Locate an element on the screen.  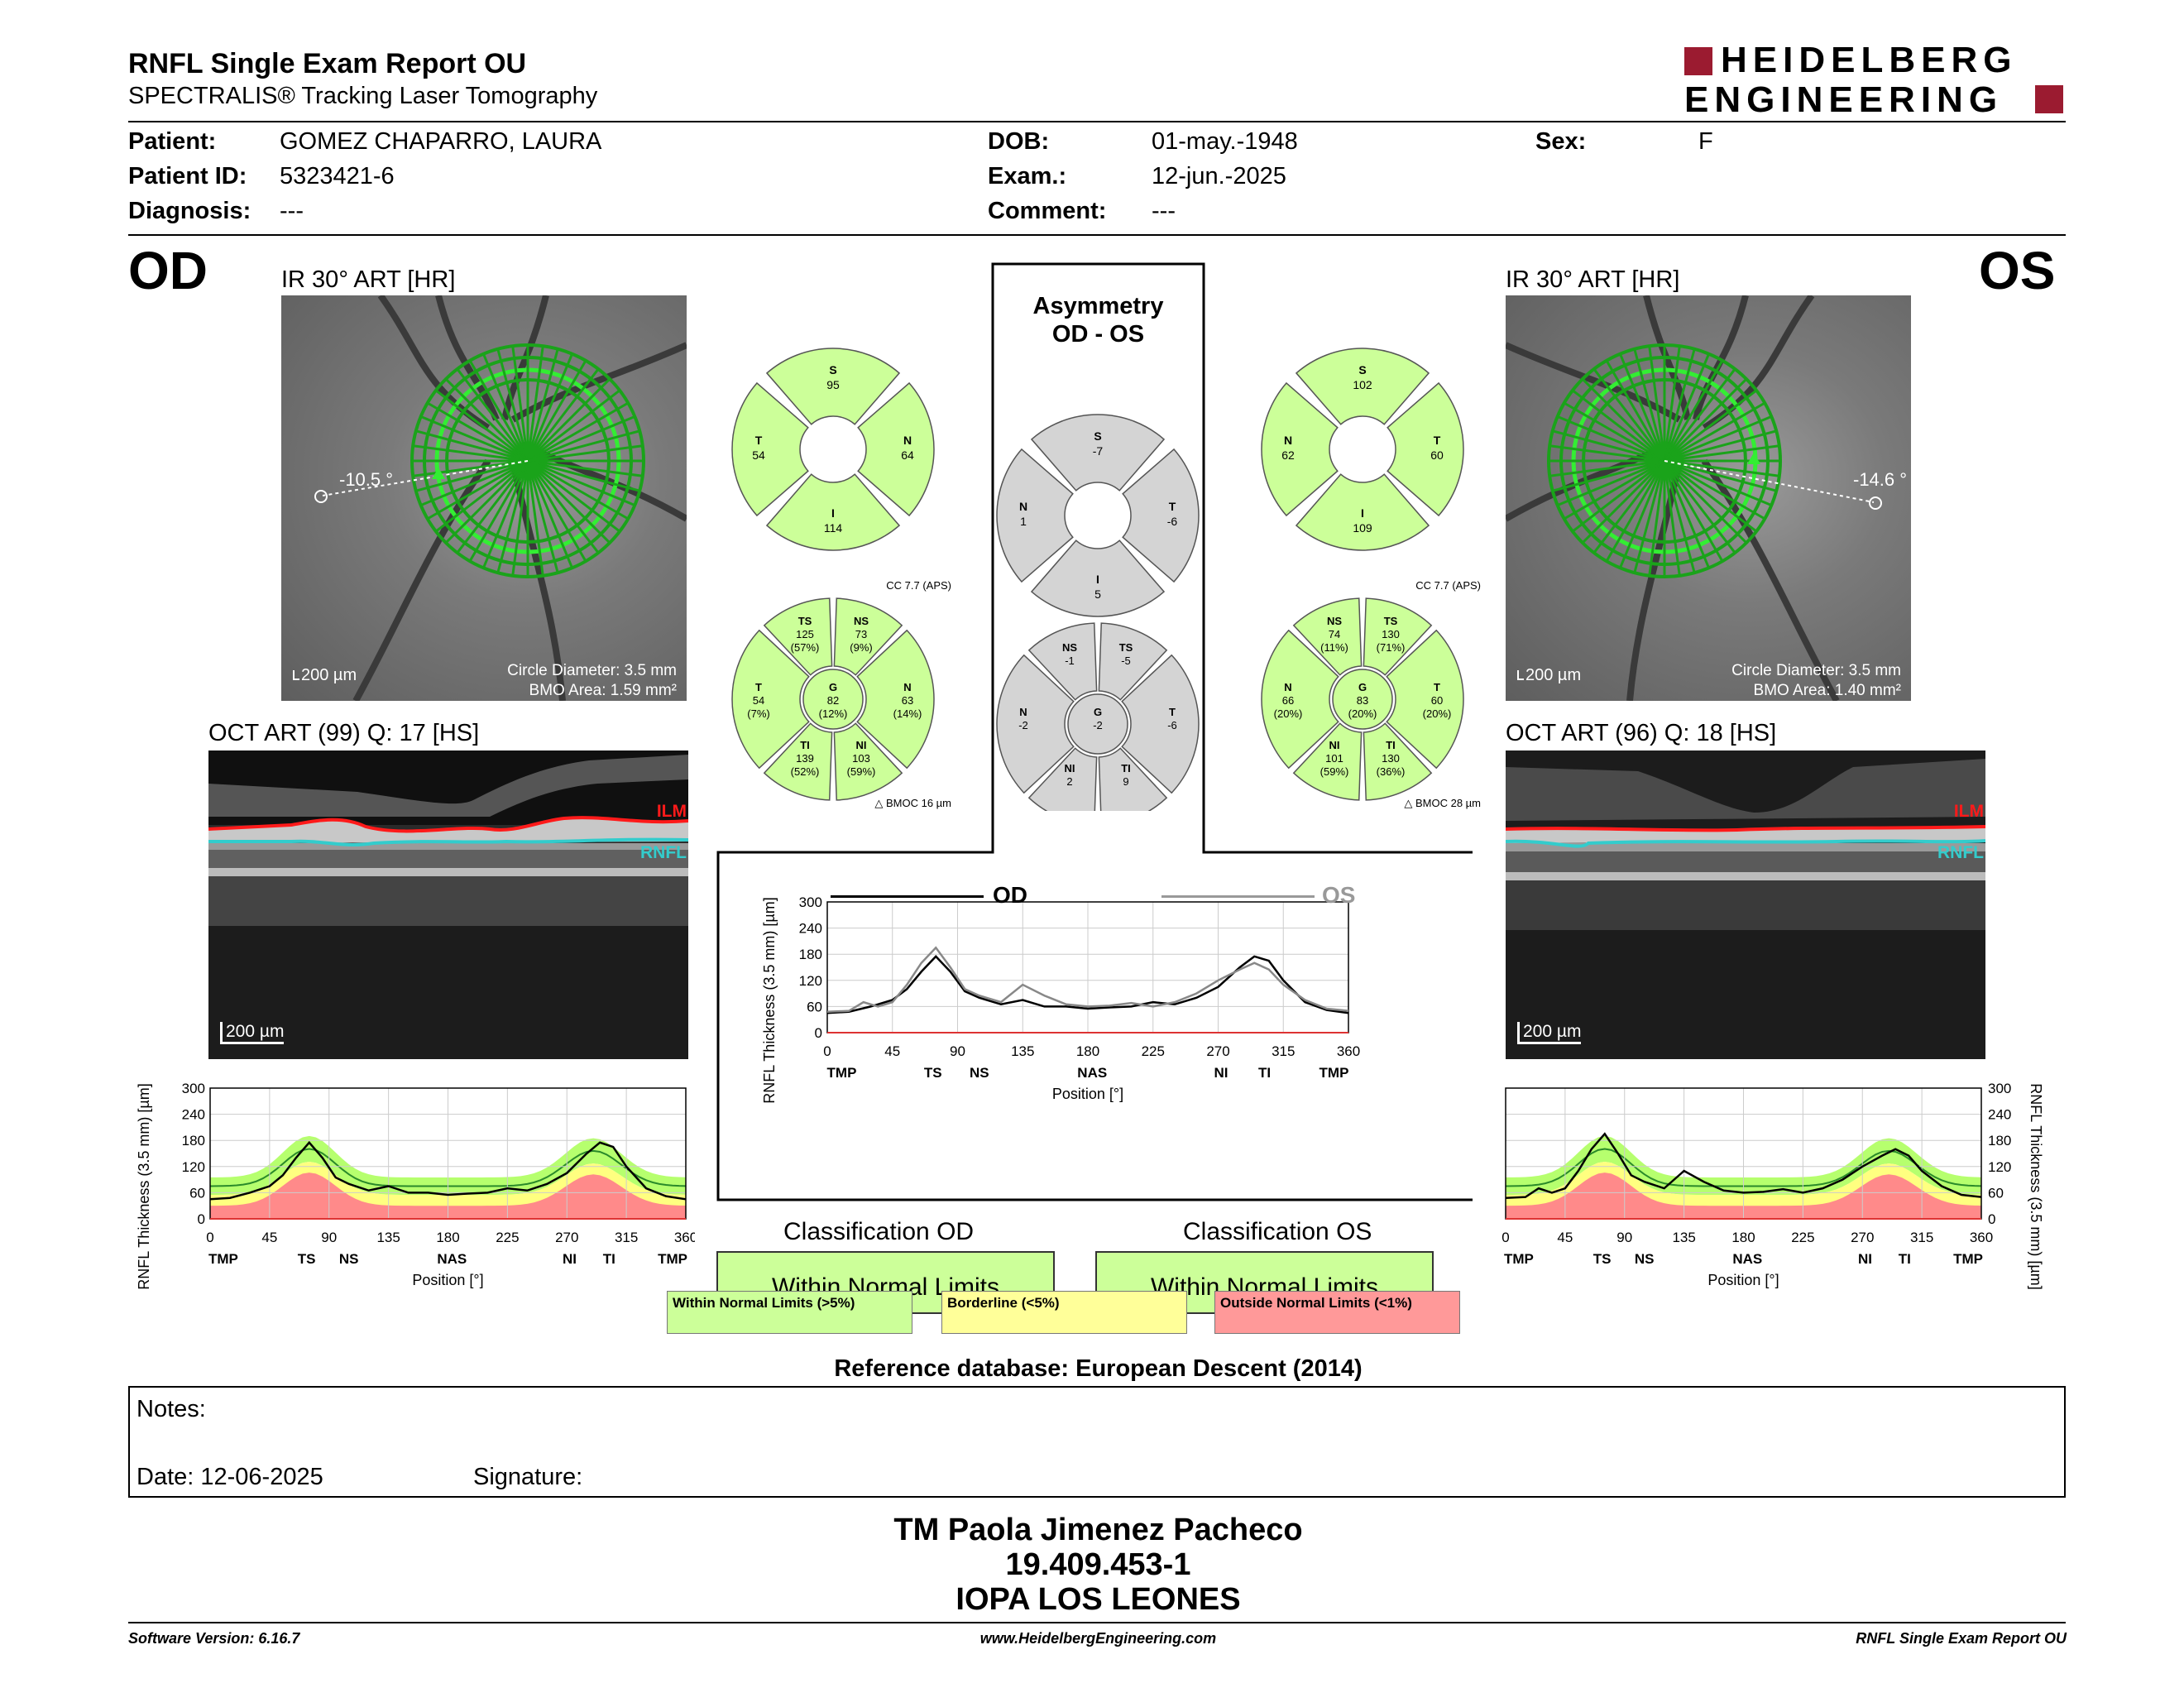
od-scan-overlay is located at coordinates (500, 498).